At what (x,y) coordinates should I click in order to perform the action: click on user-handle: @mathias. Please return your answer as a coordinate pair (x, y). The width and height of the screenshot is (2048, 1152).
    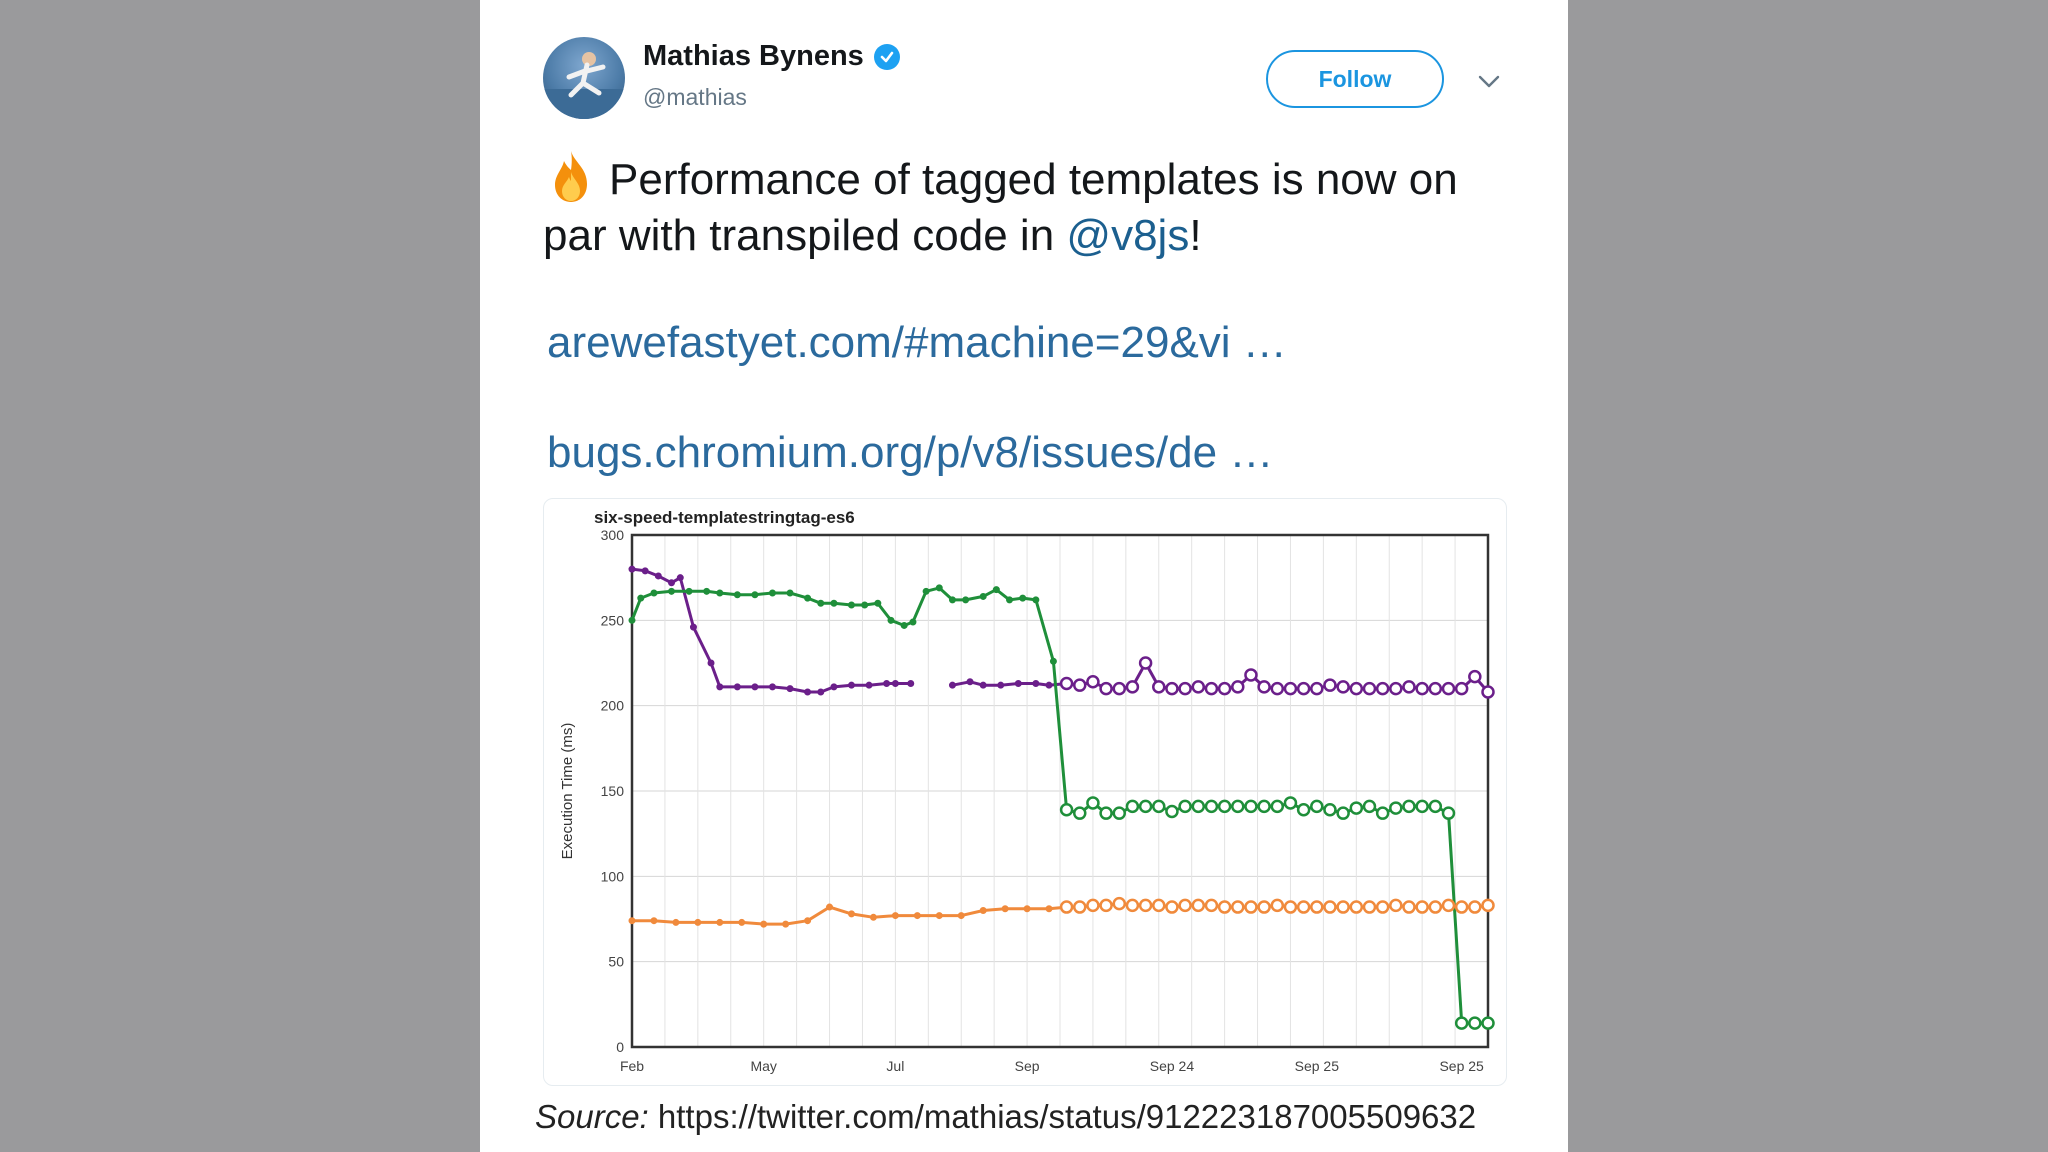
    Looking at the image, I should click on (695, 97).